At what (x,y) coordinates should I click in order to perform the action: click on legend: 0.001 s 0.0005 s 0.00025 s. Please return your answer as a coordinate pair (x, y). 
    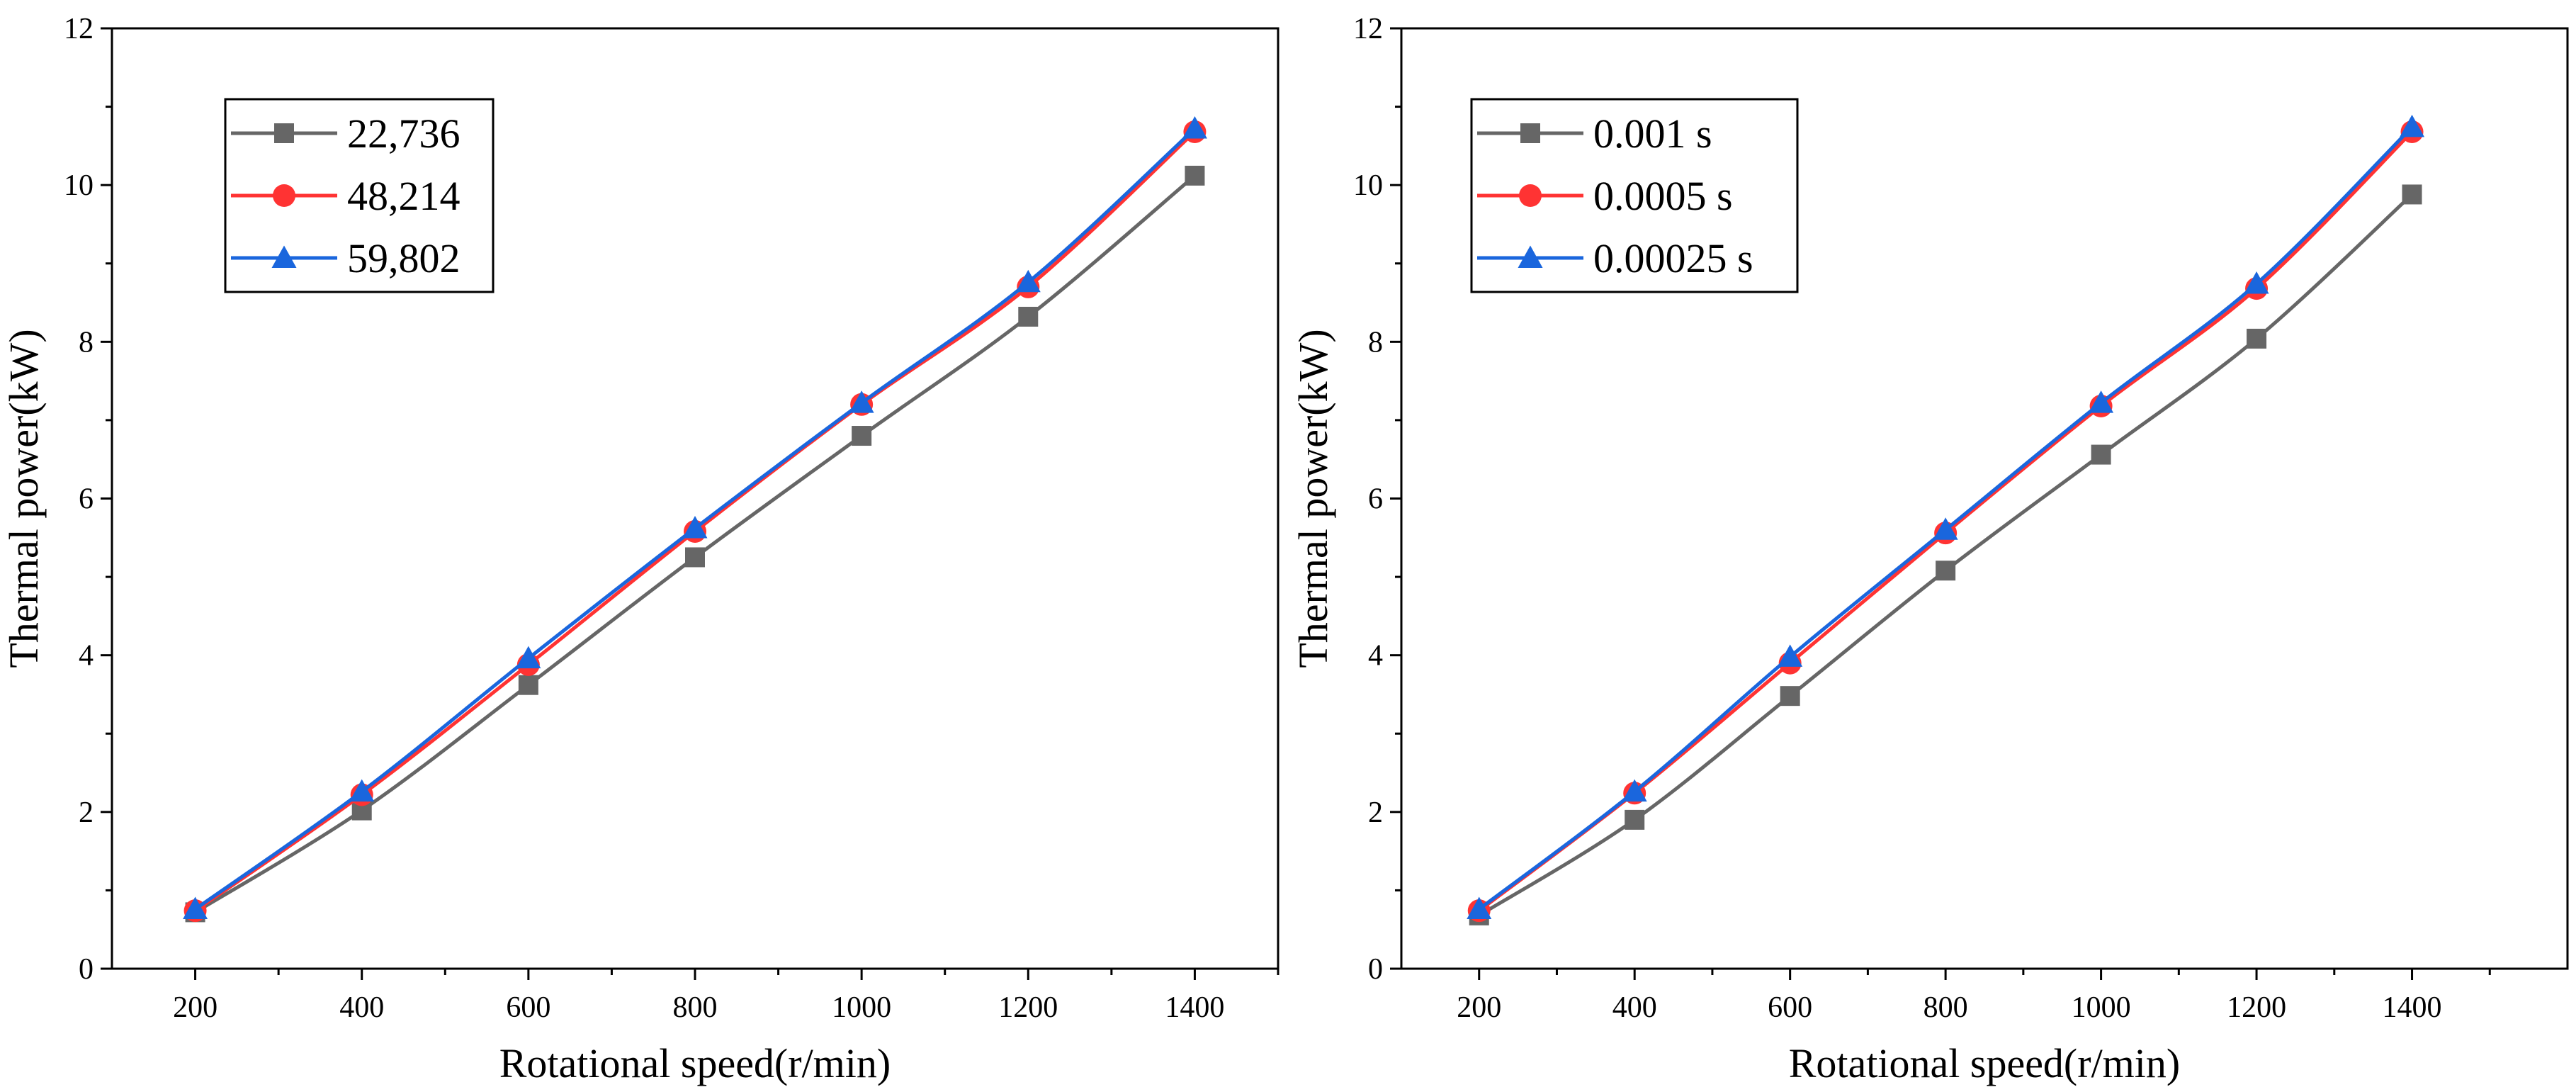
    Looking at the image, I should click on (1634, 196).